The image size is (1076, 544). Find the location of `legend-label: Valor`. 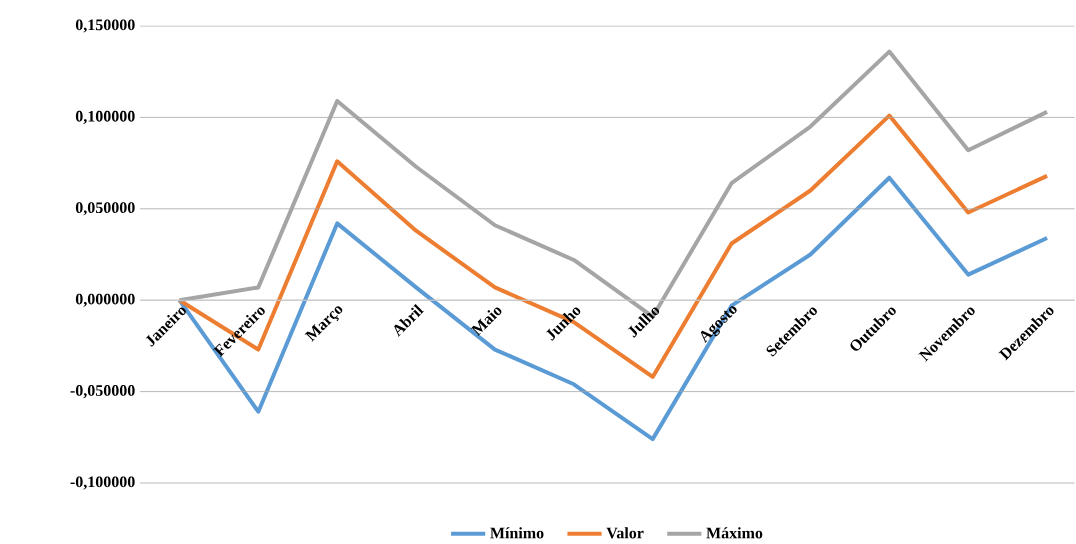

legend-label: Valor is located at coordinates (625, 533).